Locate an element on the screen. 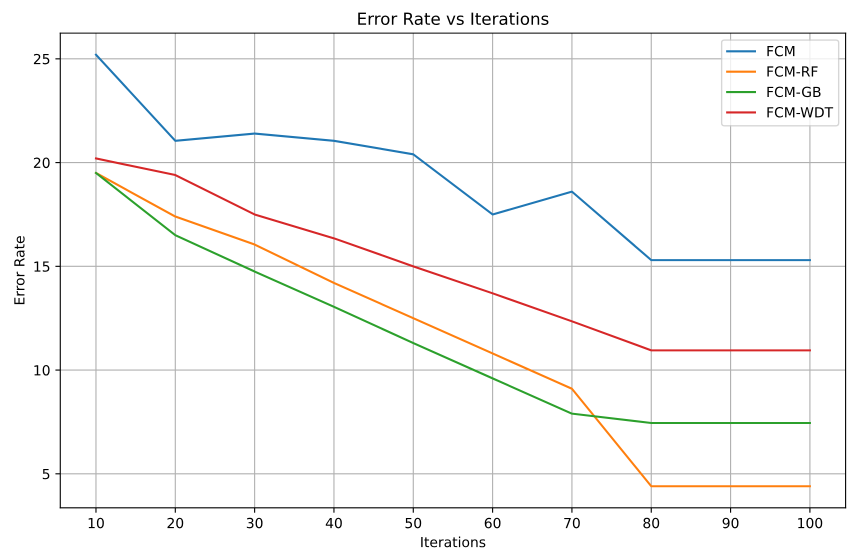 The height and width of the screenshot is (552, 849). y-axis-title: Error Rate is located at coordinates (19, 270).